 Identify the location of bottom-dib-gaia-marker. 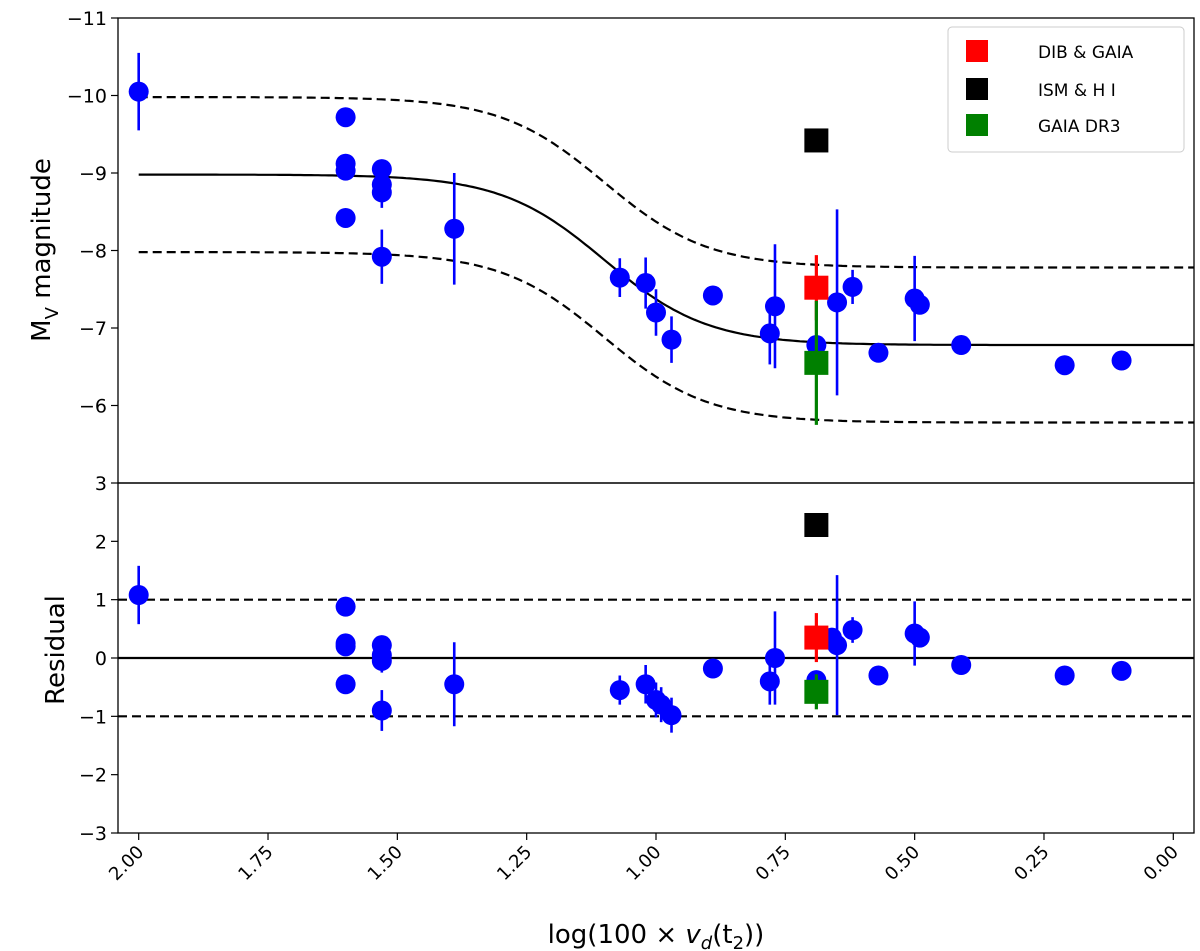
(816, 637).